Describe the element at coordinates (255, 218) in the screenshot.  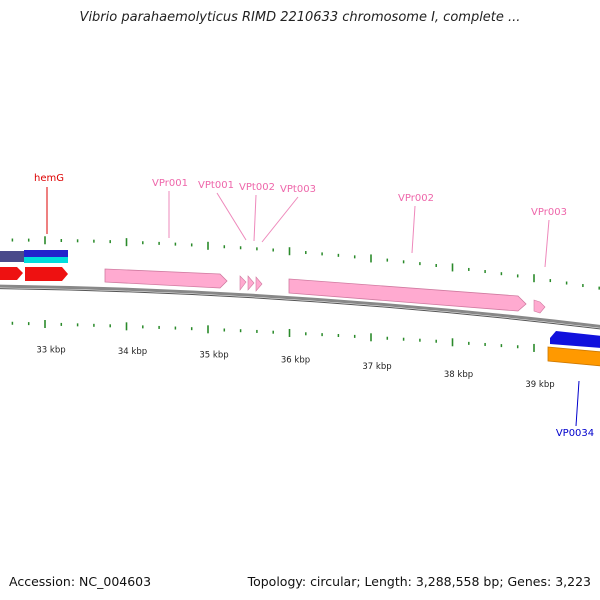
I see `callout-line-VPt002` at that location.